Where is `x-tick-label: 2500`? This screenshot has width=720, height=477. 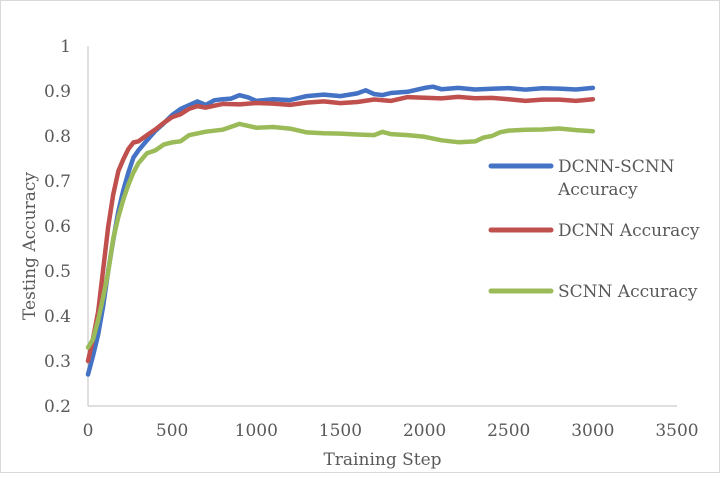
x-tick-label: 2500 is located at coordinates (508, 431).